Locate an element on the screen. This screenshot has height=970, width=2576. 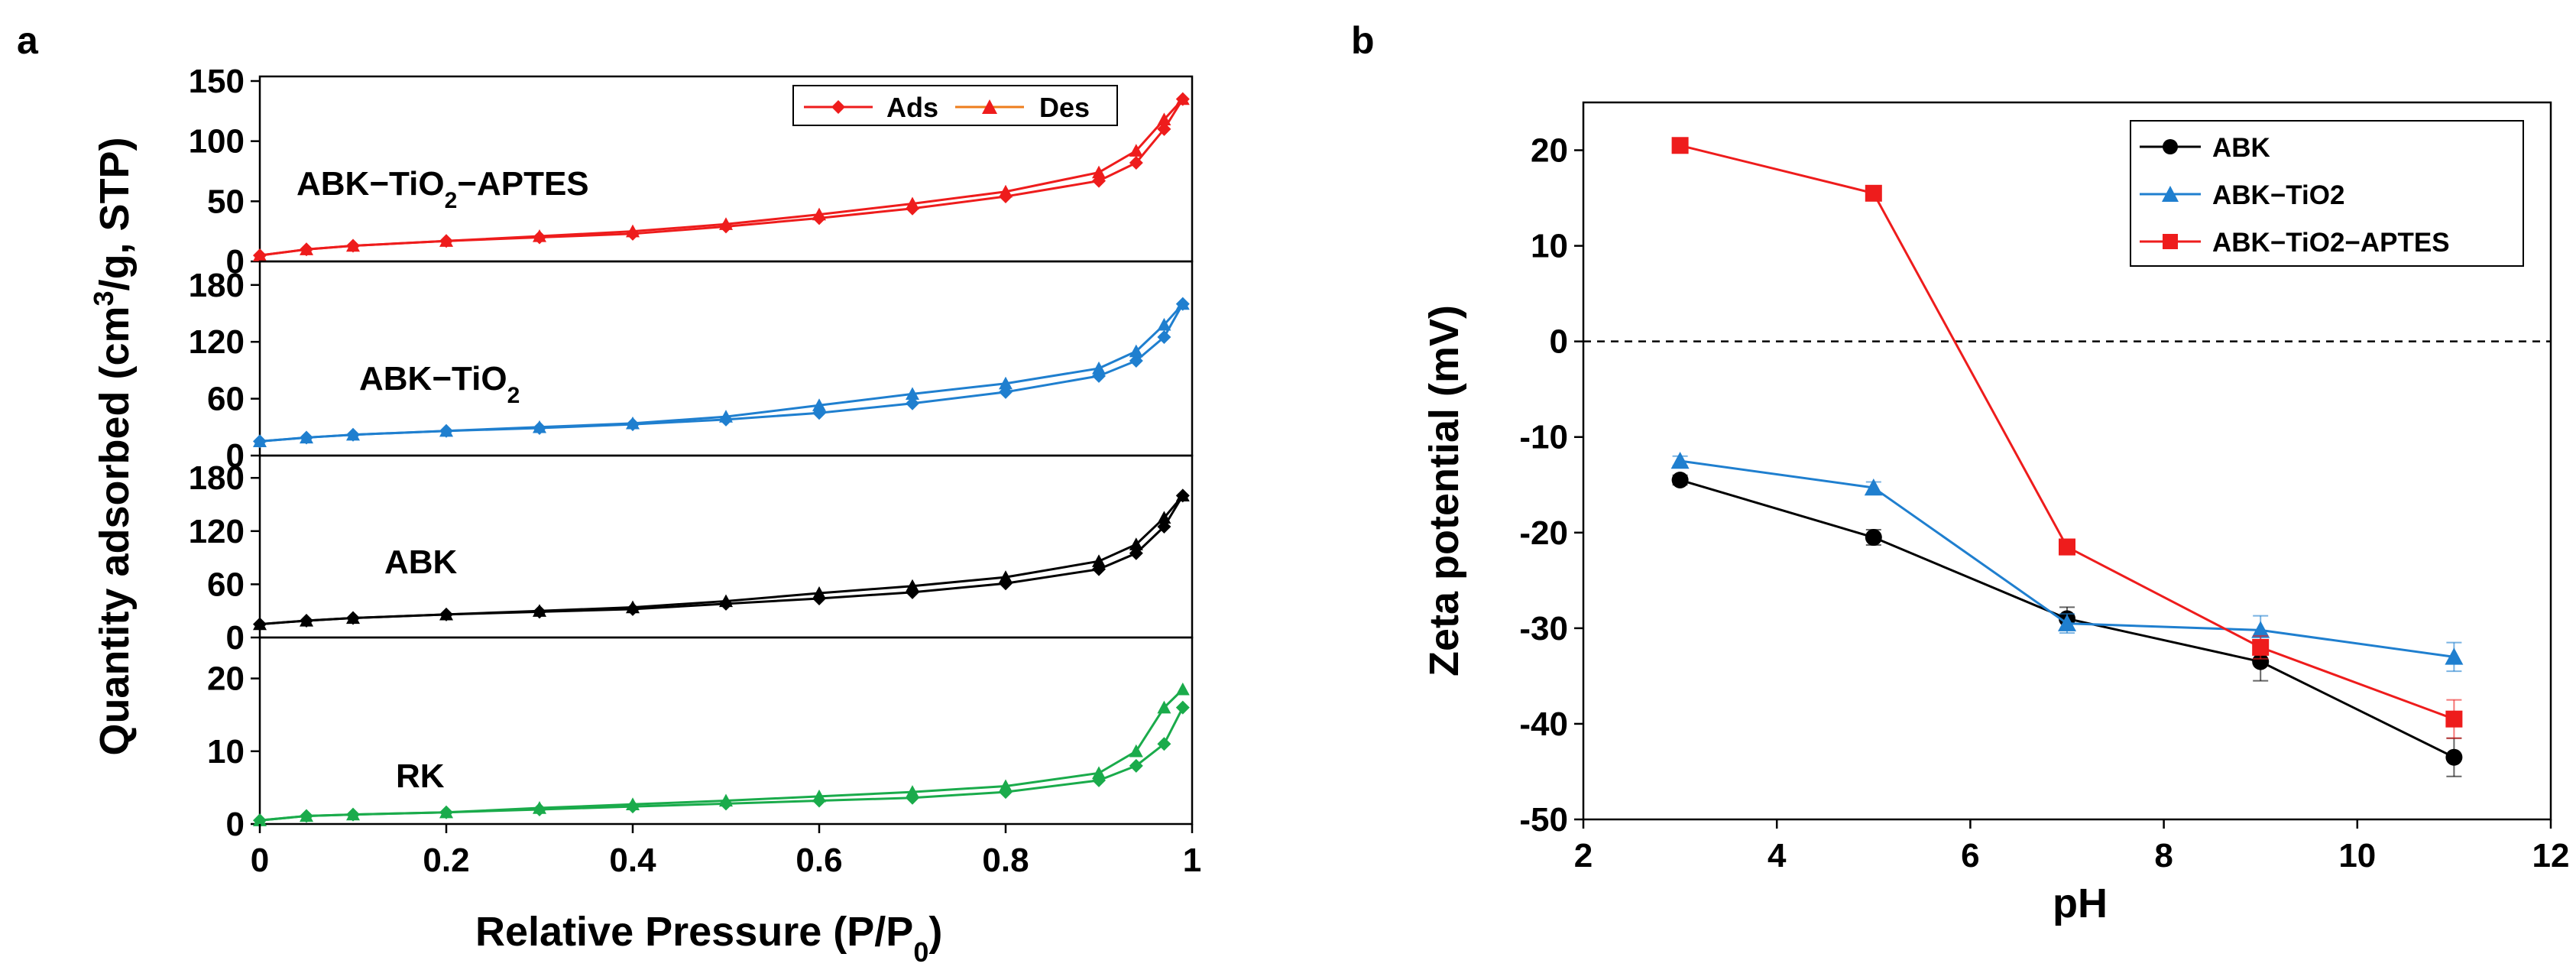
legend-a-box is located at coordinates (955, 105).